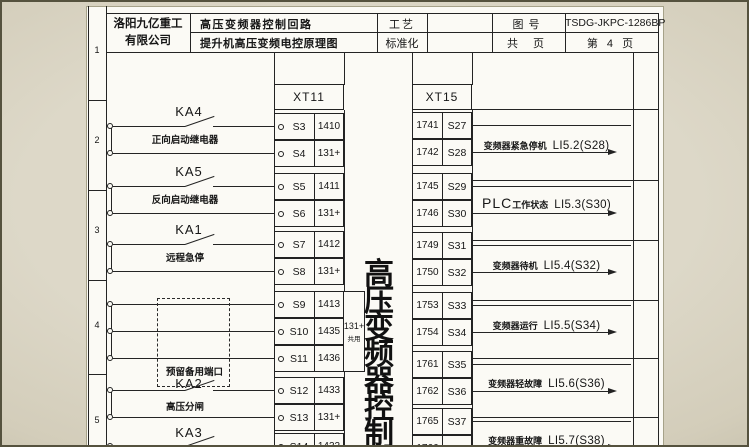 This screenshot has height=447, width=749. Describe the element at coordinates (457, 364) in the screenshot. I see `terminal-label: S35` at that location.